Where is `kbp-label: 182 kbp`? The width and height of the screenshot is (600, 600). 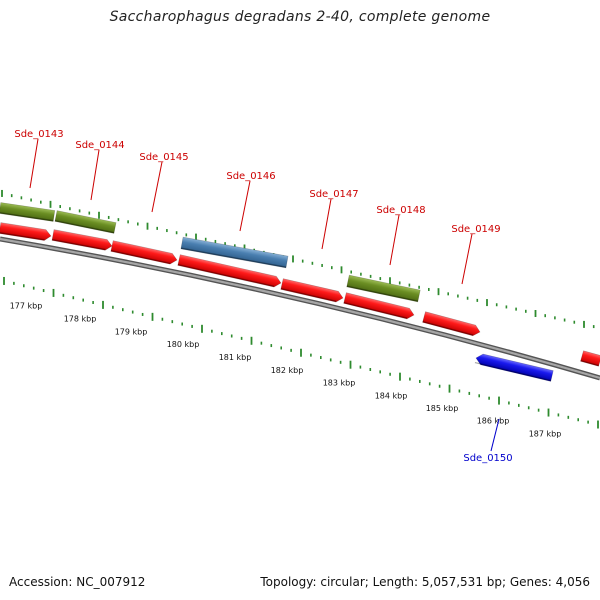
kbp-label: 182 kbp is located at coordinates (287, 370).